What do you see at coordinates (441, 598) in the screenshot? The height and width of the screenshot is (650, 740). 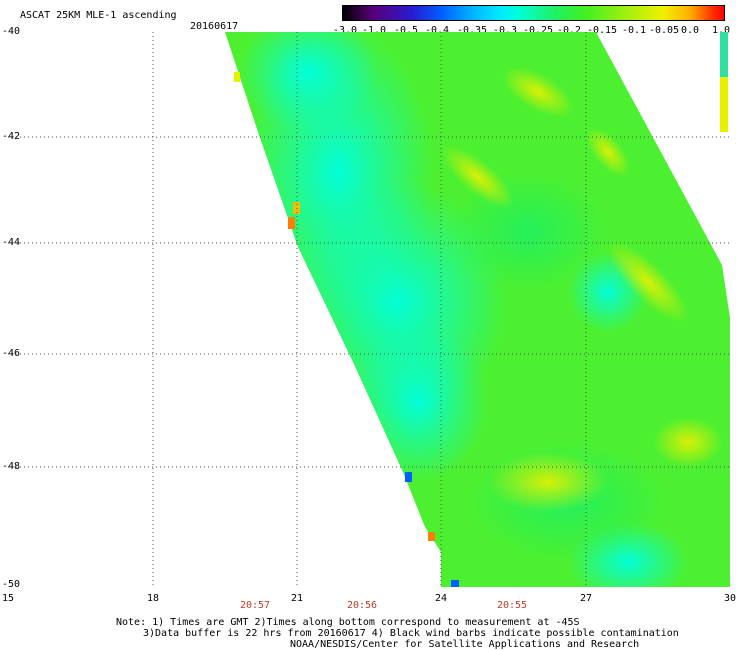 I see `lon-label: 24` at bounding box center [441, 598].